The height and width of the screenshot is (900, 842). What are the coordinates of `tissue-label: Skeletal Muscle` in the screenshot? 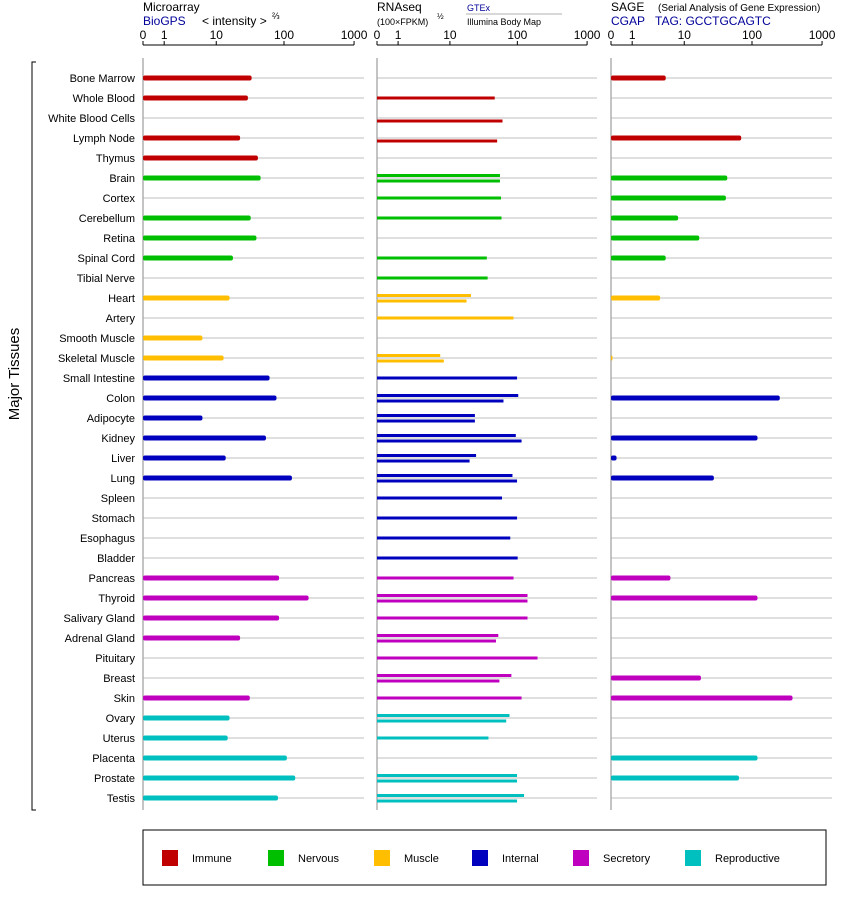 It's located at (96, 359).